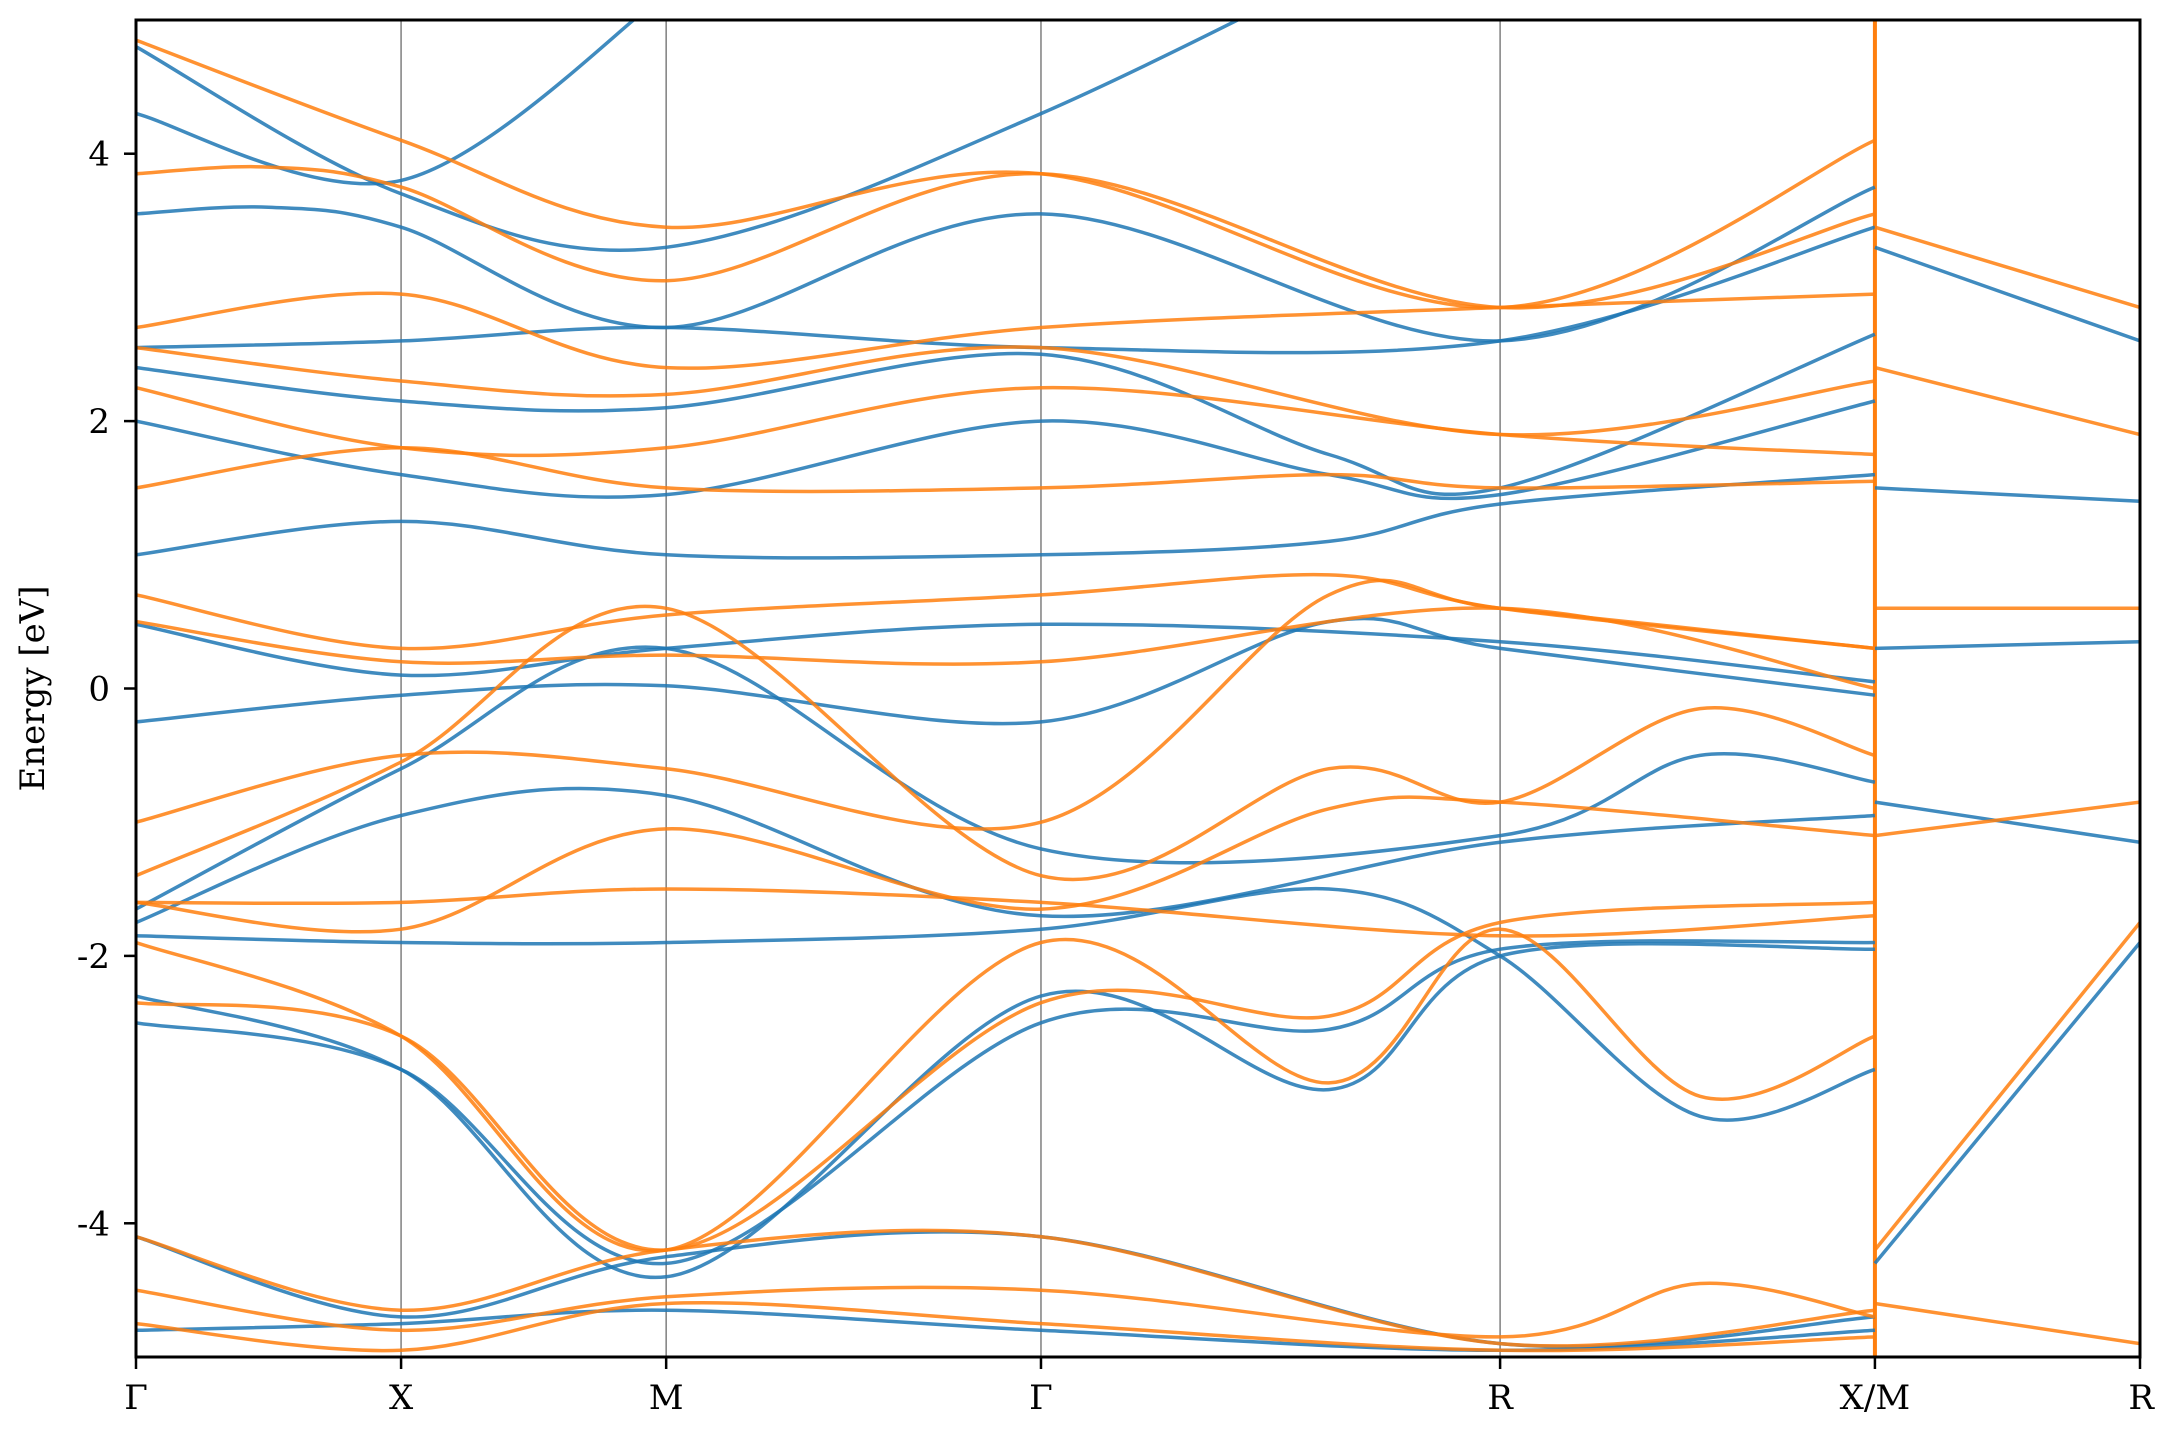  I want to click on y-tick-label: 0, so click(99, 690).